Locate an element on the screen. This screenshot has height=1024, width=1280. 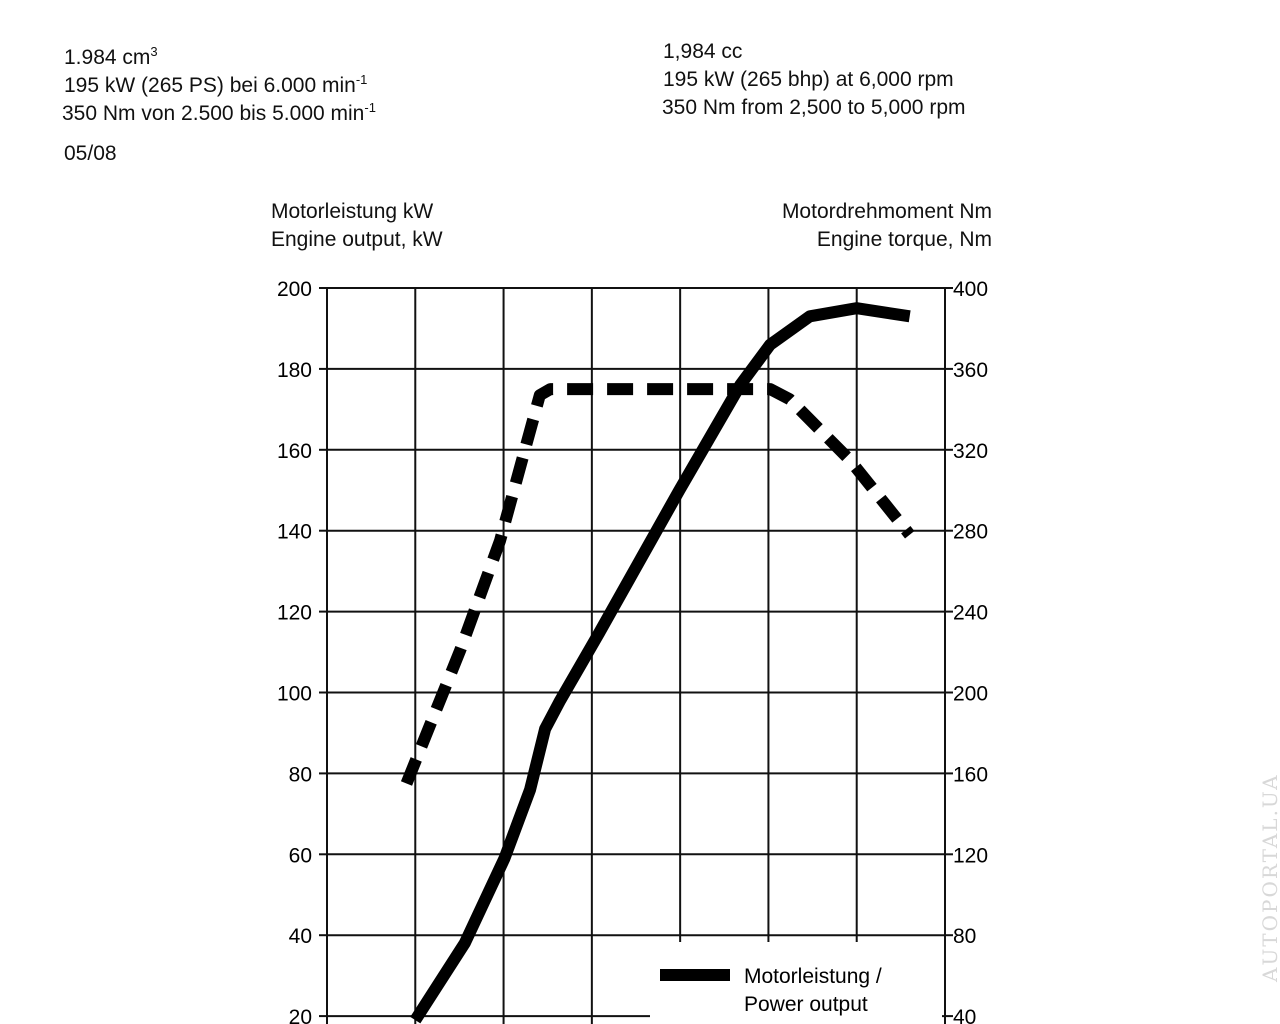
y-left-tick-label: 100 is located at coordinates (294, 694).